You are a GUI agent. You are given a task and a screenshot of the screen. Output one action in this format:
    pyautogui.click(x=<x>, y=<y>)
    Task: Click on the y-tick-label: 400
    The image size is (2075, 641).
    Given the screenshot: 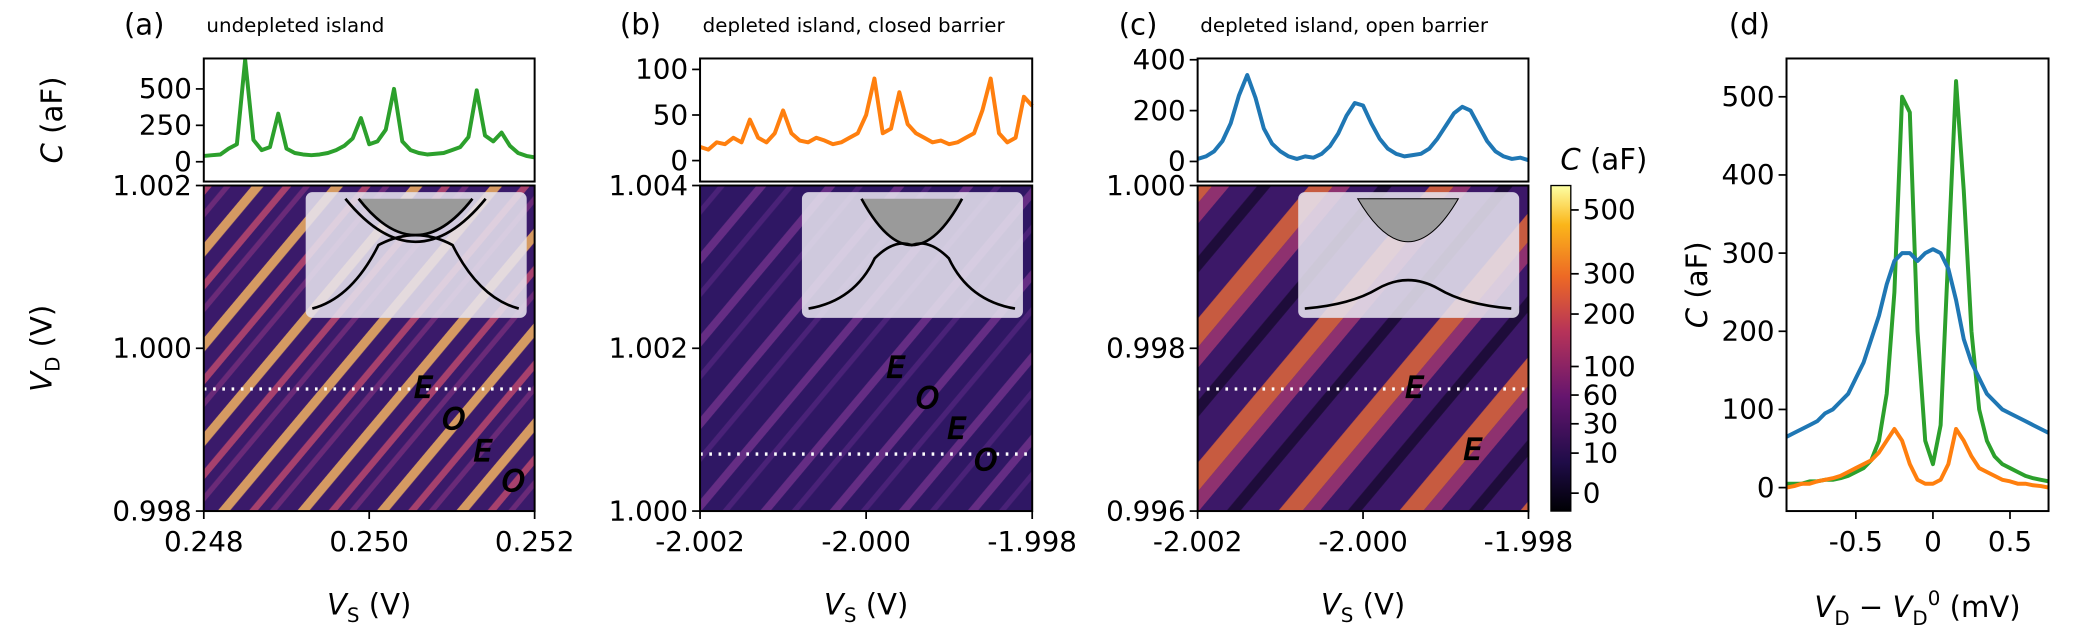 What is the action you would take?
    pyautogui.click(x=1159, y=59)
    